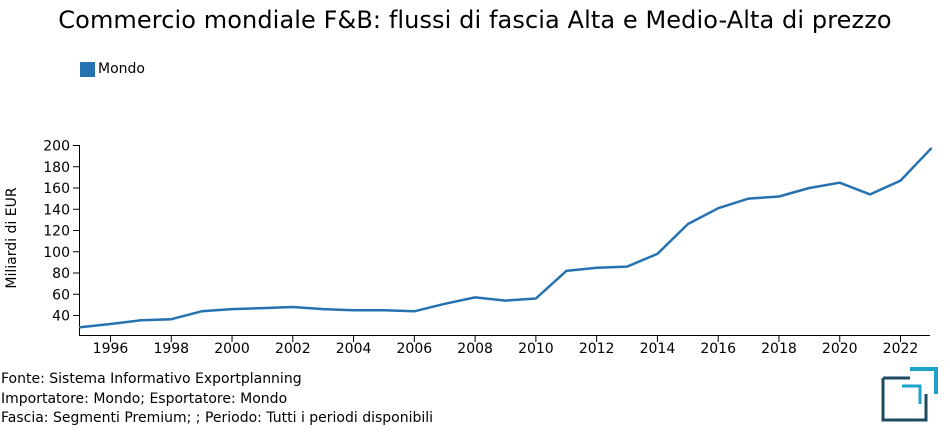 This screenshot has width=950, height=435. What do you see at coordinates (61, 295) in the screenshot?
I see `y-tick-label: 60` at bounding box center [61, 295].